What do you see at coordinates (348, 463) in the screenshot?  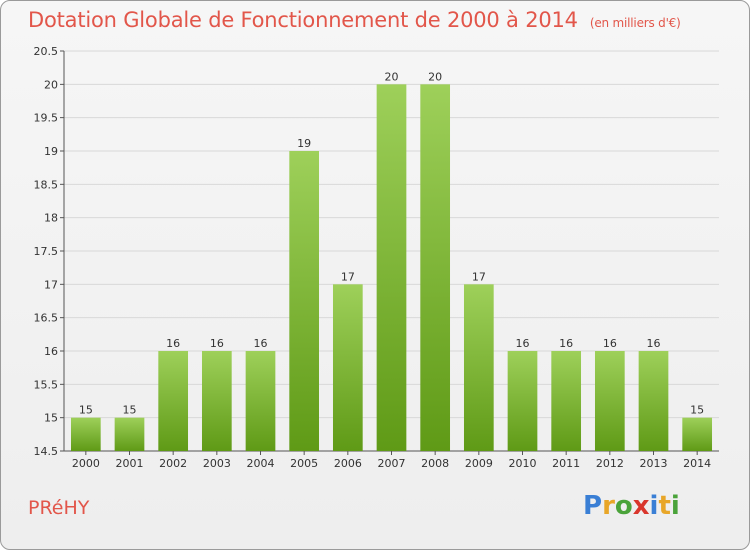 I see `x-tick-label: 2006` at bounding box center [348, 463].